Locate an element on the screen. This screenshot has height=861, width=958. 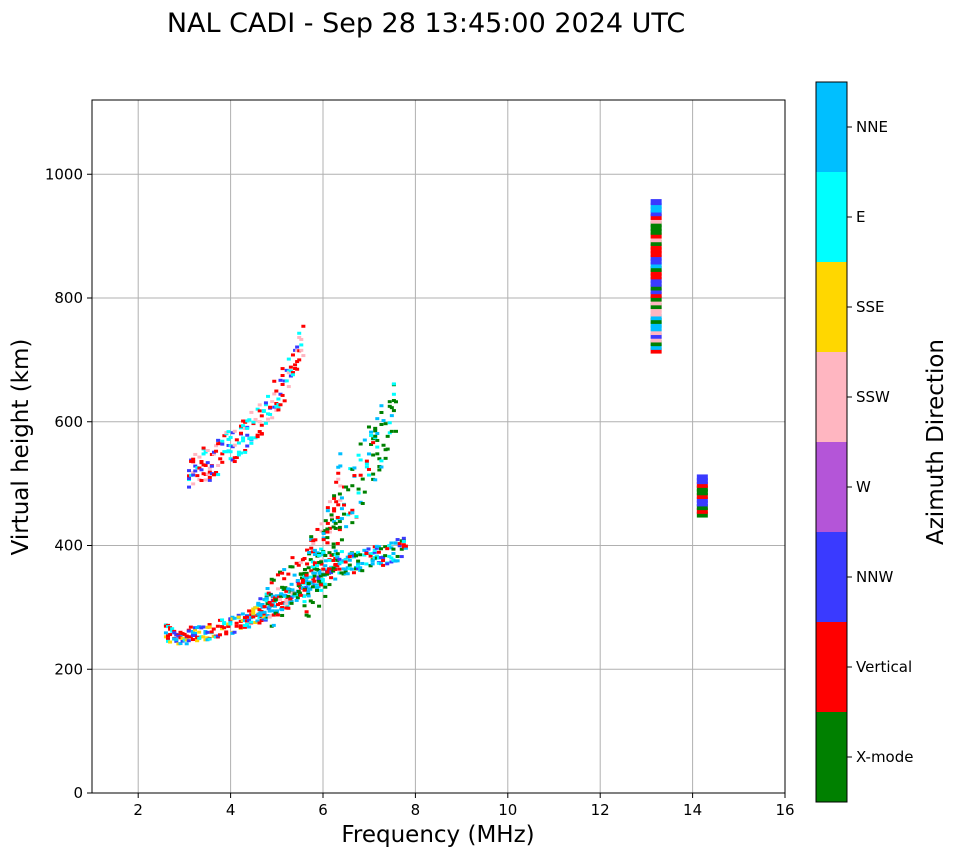
x-axis-label: Frequency (MHz) is located at coordinates (437, 835).